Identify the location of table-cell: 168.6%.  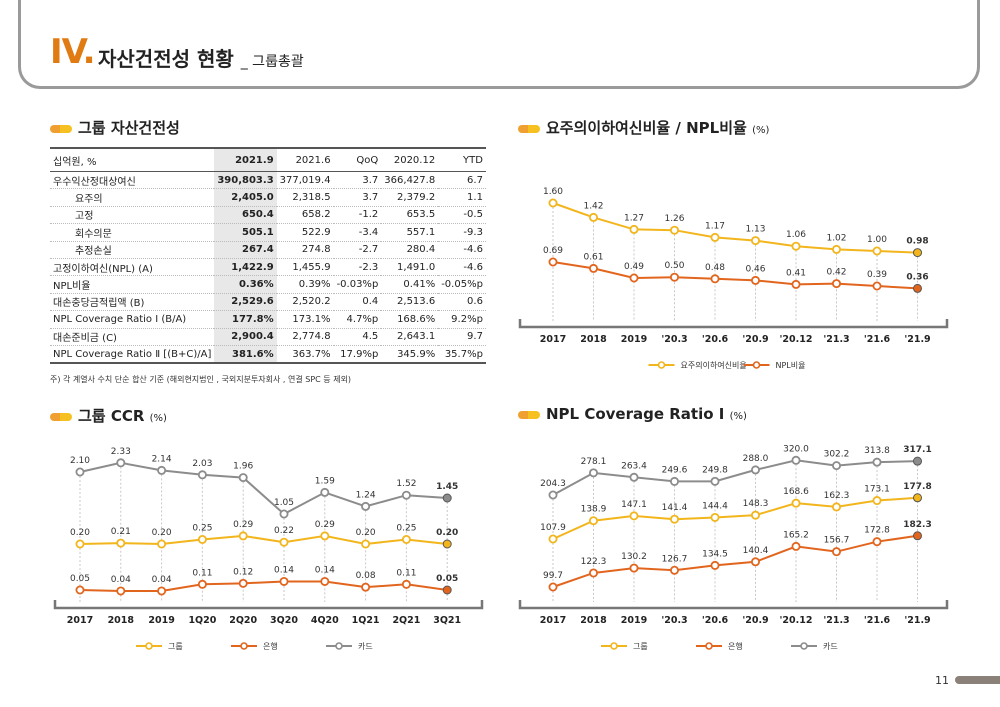
(410, 319).